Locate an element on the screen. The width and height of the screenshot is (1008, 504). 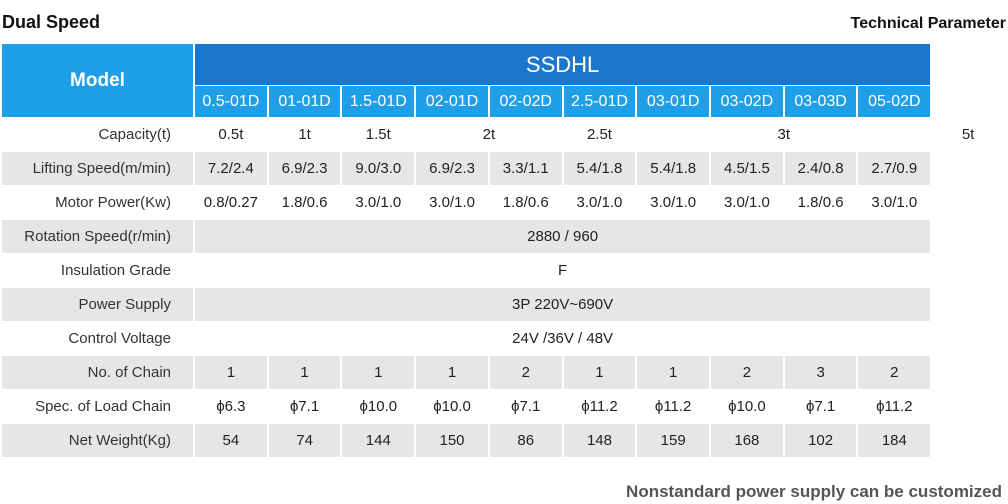
cell: 0.5t is located at coordinates (231, 134).